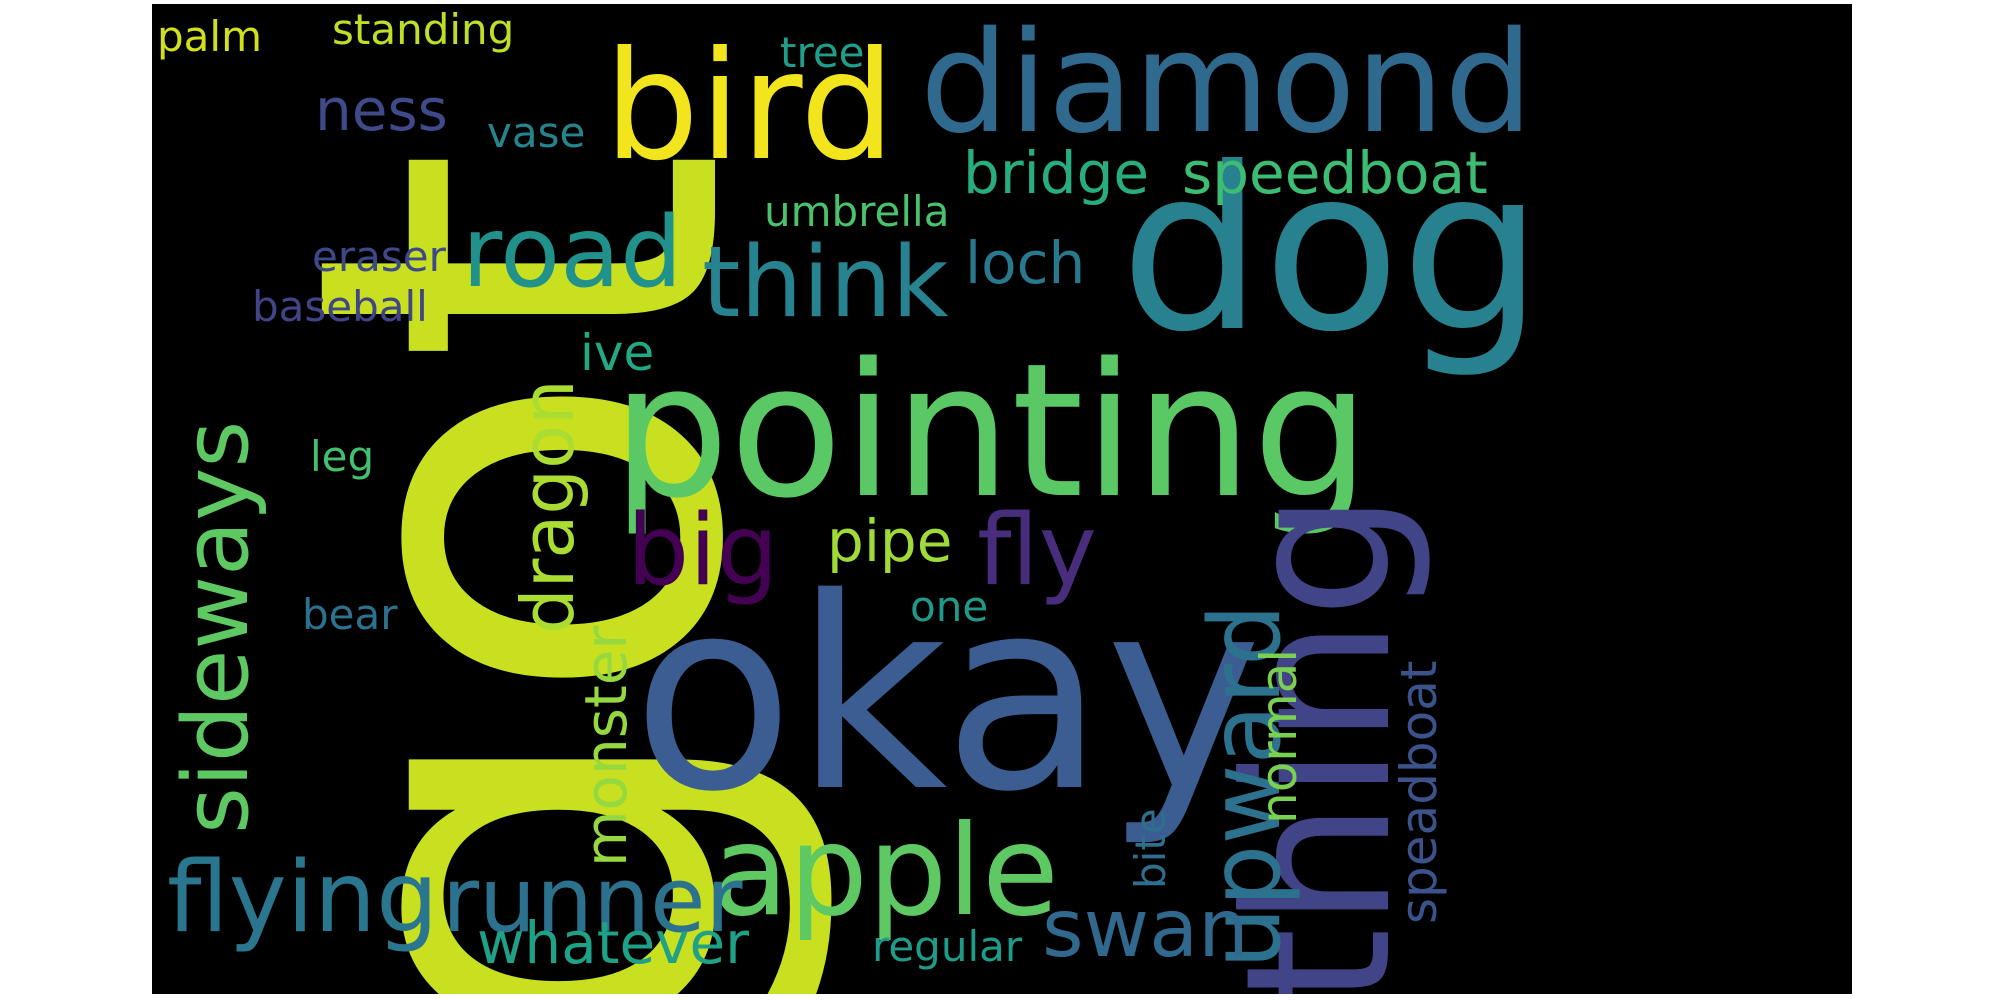 This screenshot has width=2000, height=1000. Describe the element at coordinates (342, 456) in the screenshot. I see `word-leg: leg` at that location.